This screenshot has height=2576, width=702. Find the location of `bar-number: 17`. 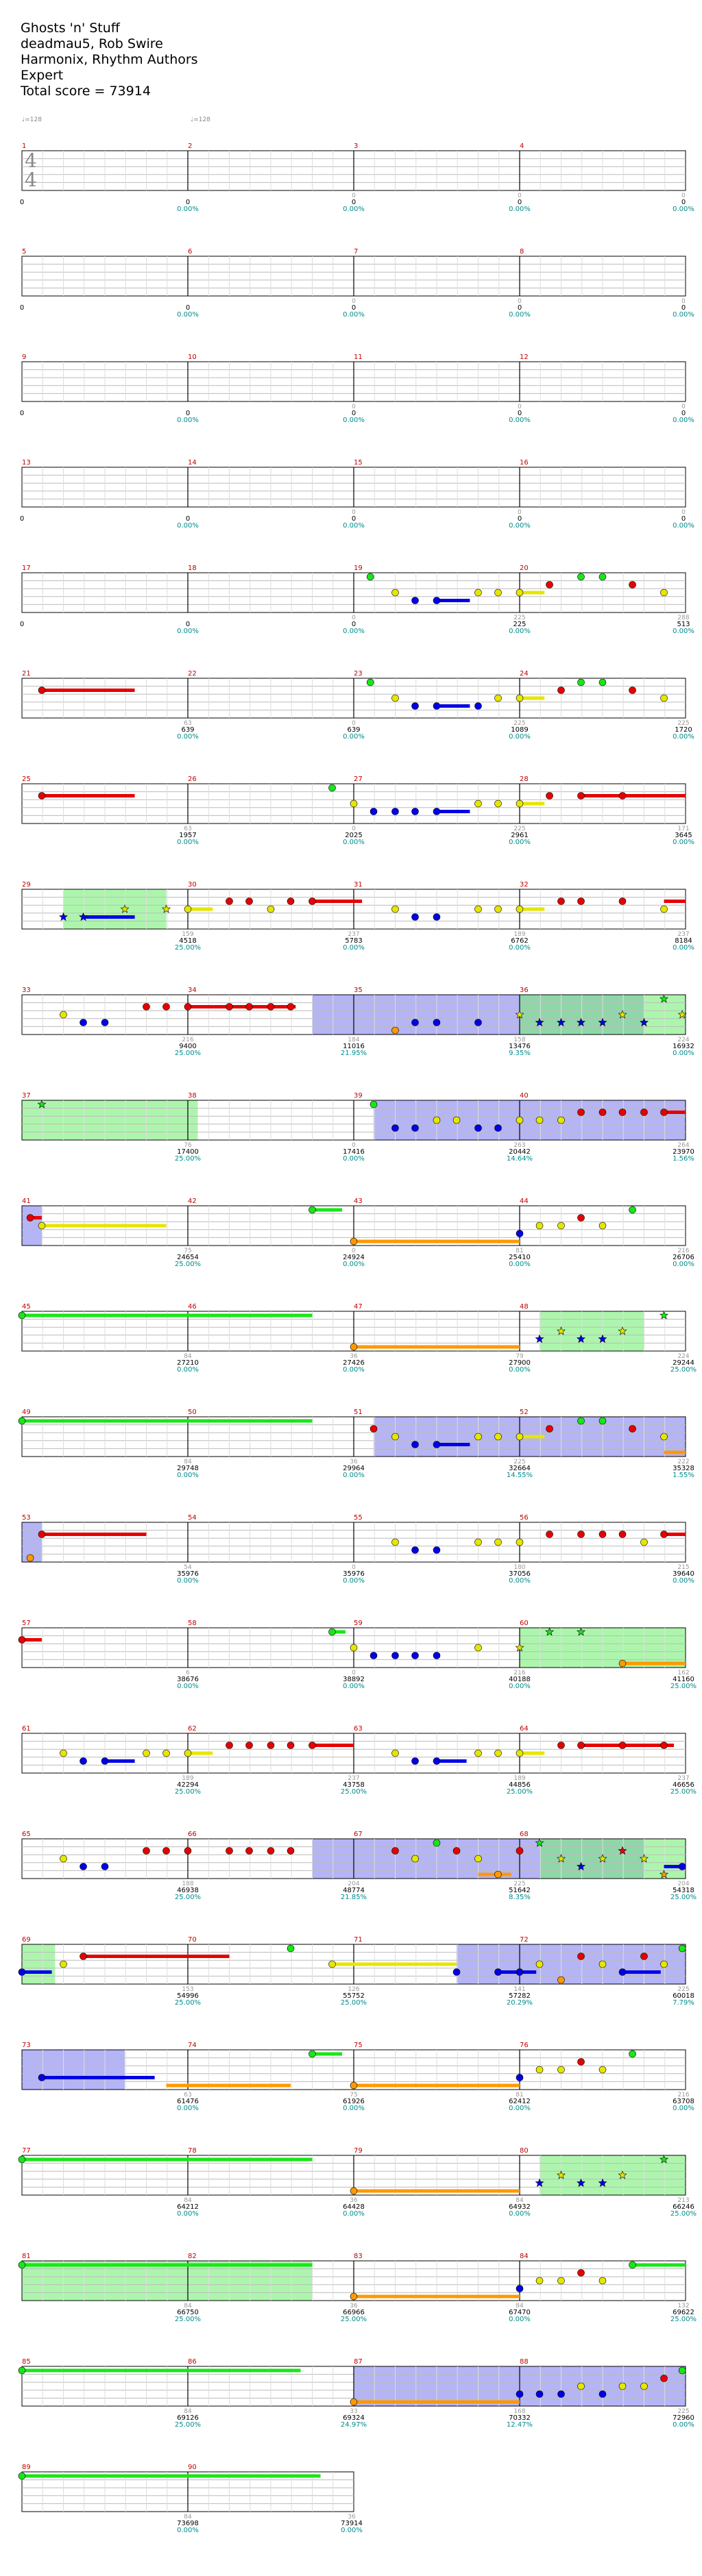

bar-number: 17 is located at coordinates (26, 568).